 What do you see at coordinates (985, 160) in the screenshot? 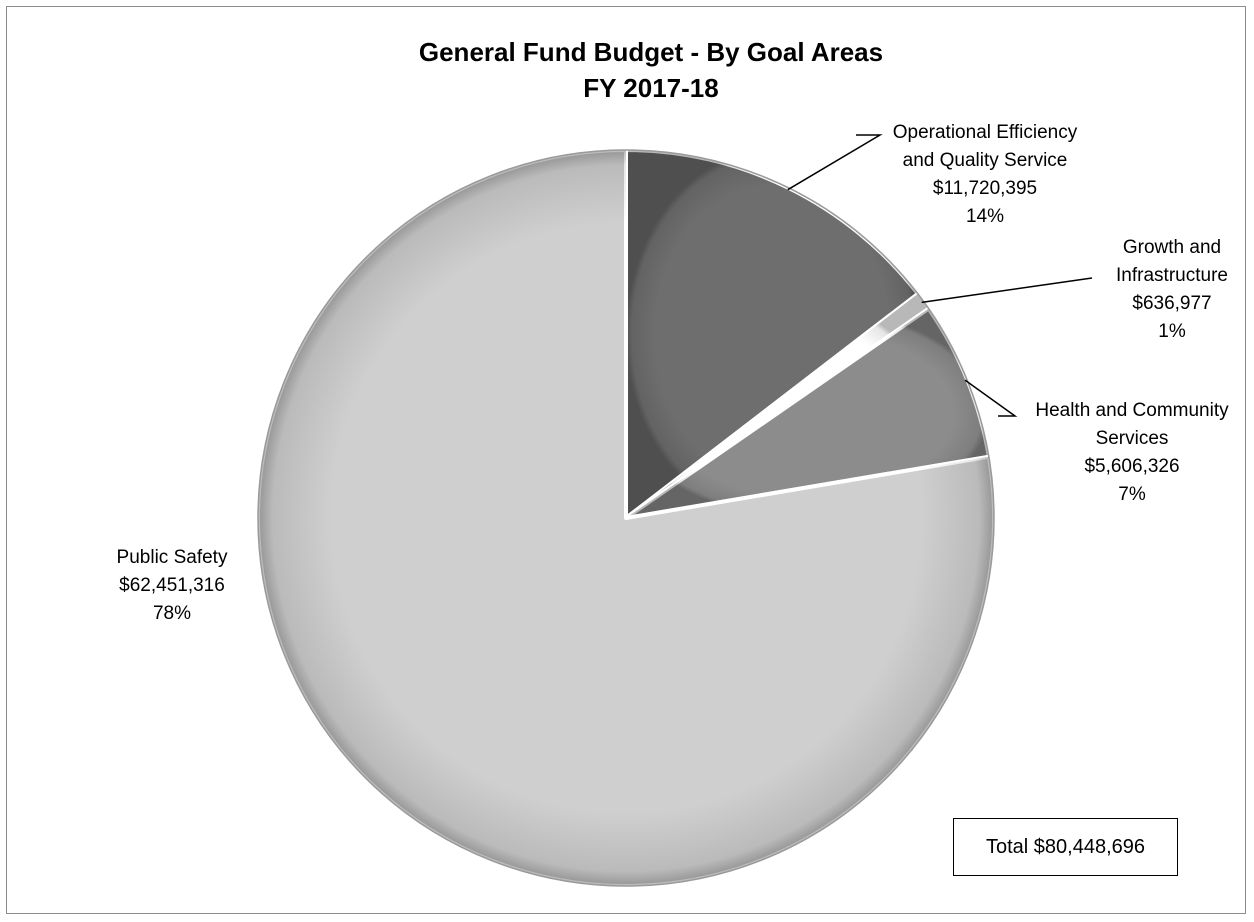
I see `slice-label-operational-efficiency: and Quality Service` at bounding box center [985, 160].